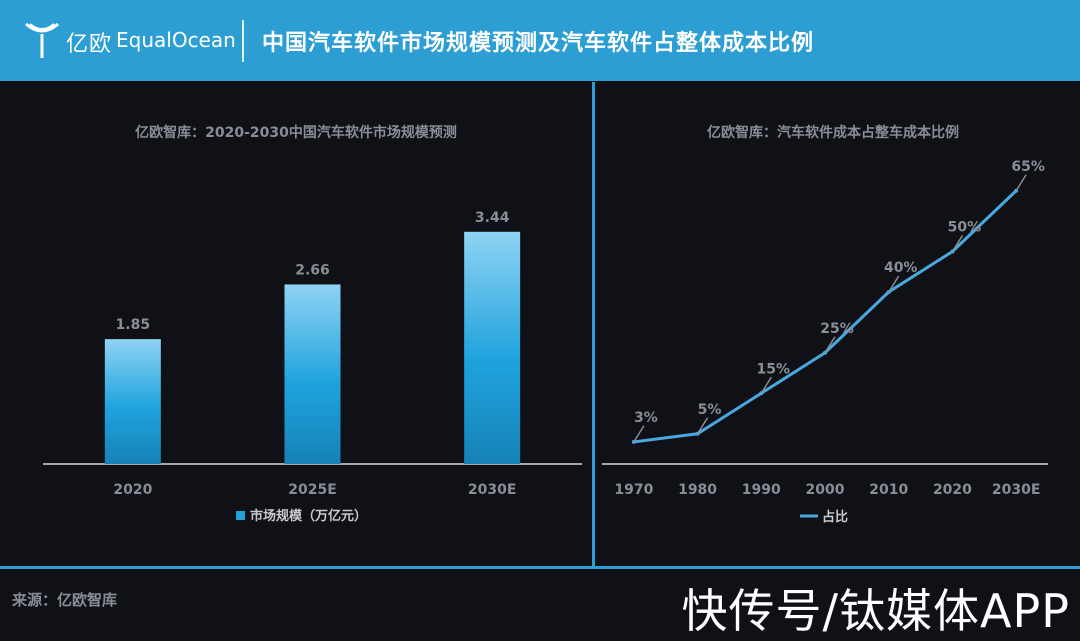 The width and height of the screenshot is (1080, 641). I want to click on bar-2025e, so click(312, 374).